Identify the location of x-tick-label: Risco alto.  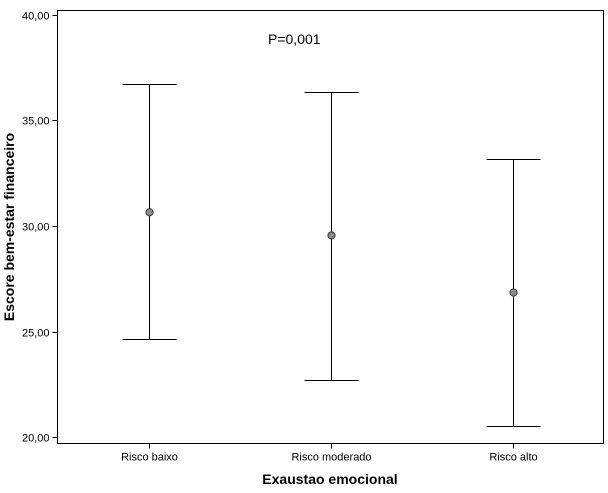
(513, 458).